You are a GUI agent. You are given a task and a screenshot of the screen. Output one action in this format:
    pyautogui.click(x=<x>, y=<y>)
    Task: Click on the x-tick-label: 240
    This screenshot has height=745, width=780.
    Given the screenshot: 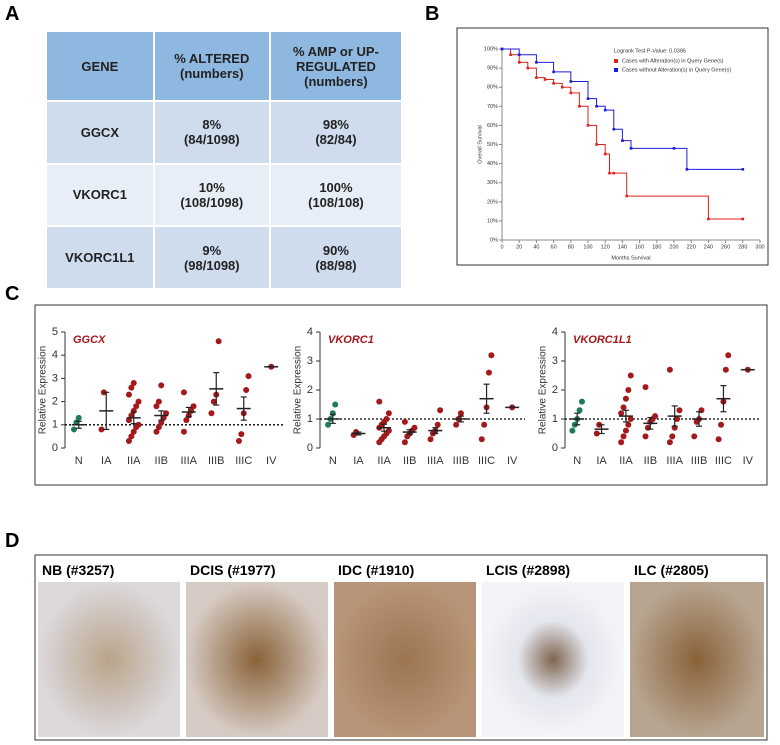 What is the action you would take?
    pyautogui.click(x=708, y=247)
    